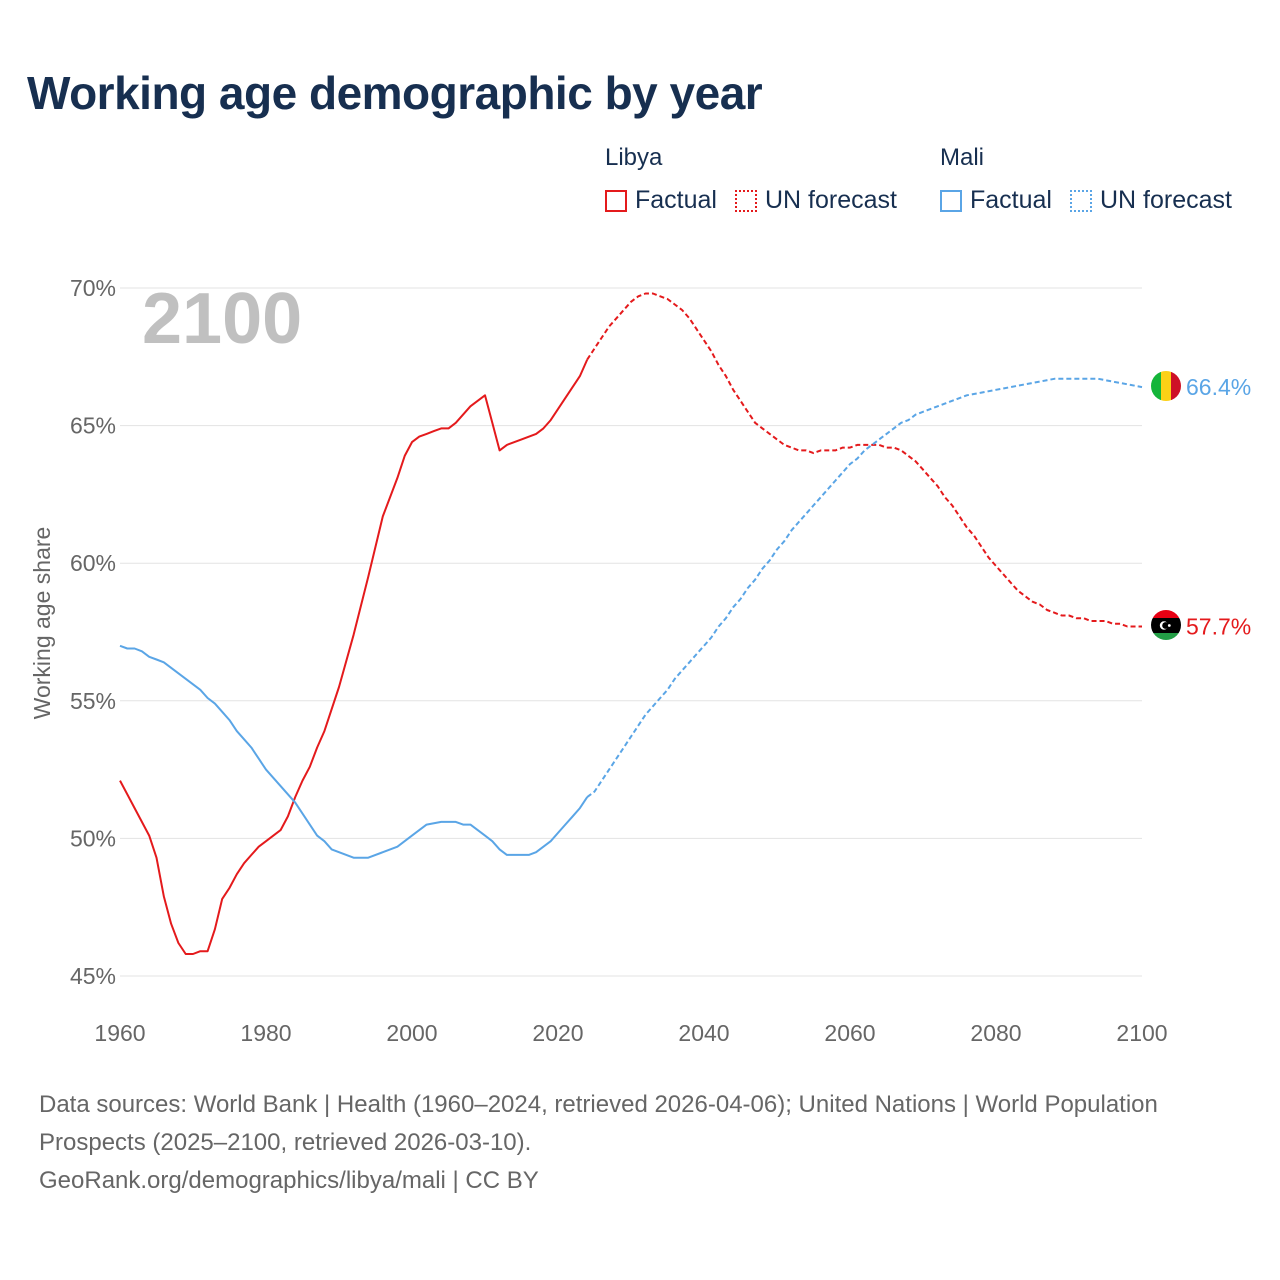 The image size is (1280, 1280). What do you see at coordinates (995, 1033) in the screenshot?
I see `x-tick-label: 2080` at bounding box center [995, 1033].